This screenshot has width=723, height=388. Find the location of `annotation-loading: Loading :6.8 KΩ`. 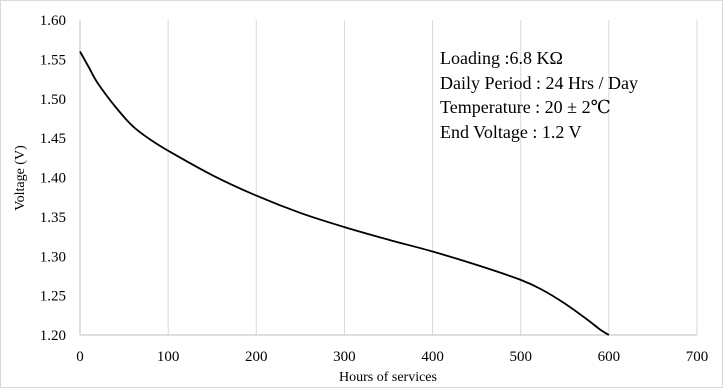

annotation-loading: Loading :6.8 KΩ is located at coordinates (501, 58).